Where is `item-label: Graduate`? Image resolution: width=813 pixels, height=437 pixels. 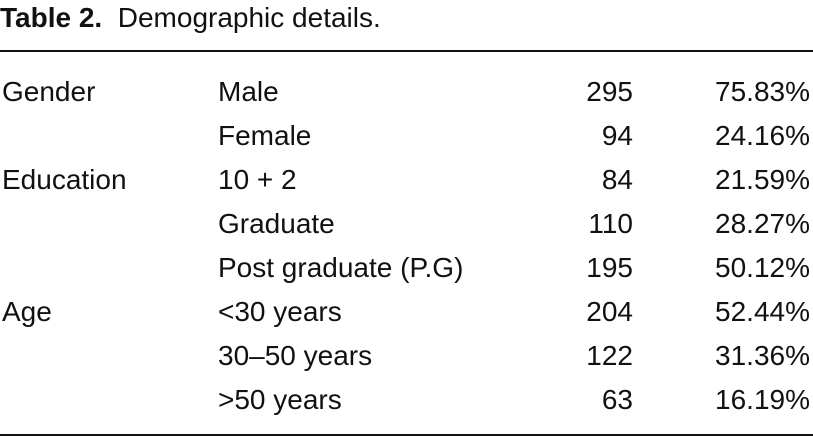 item-label: Graduate is located at coordinates (276, 223).